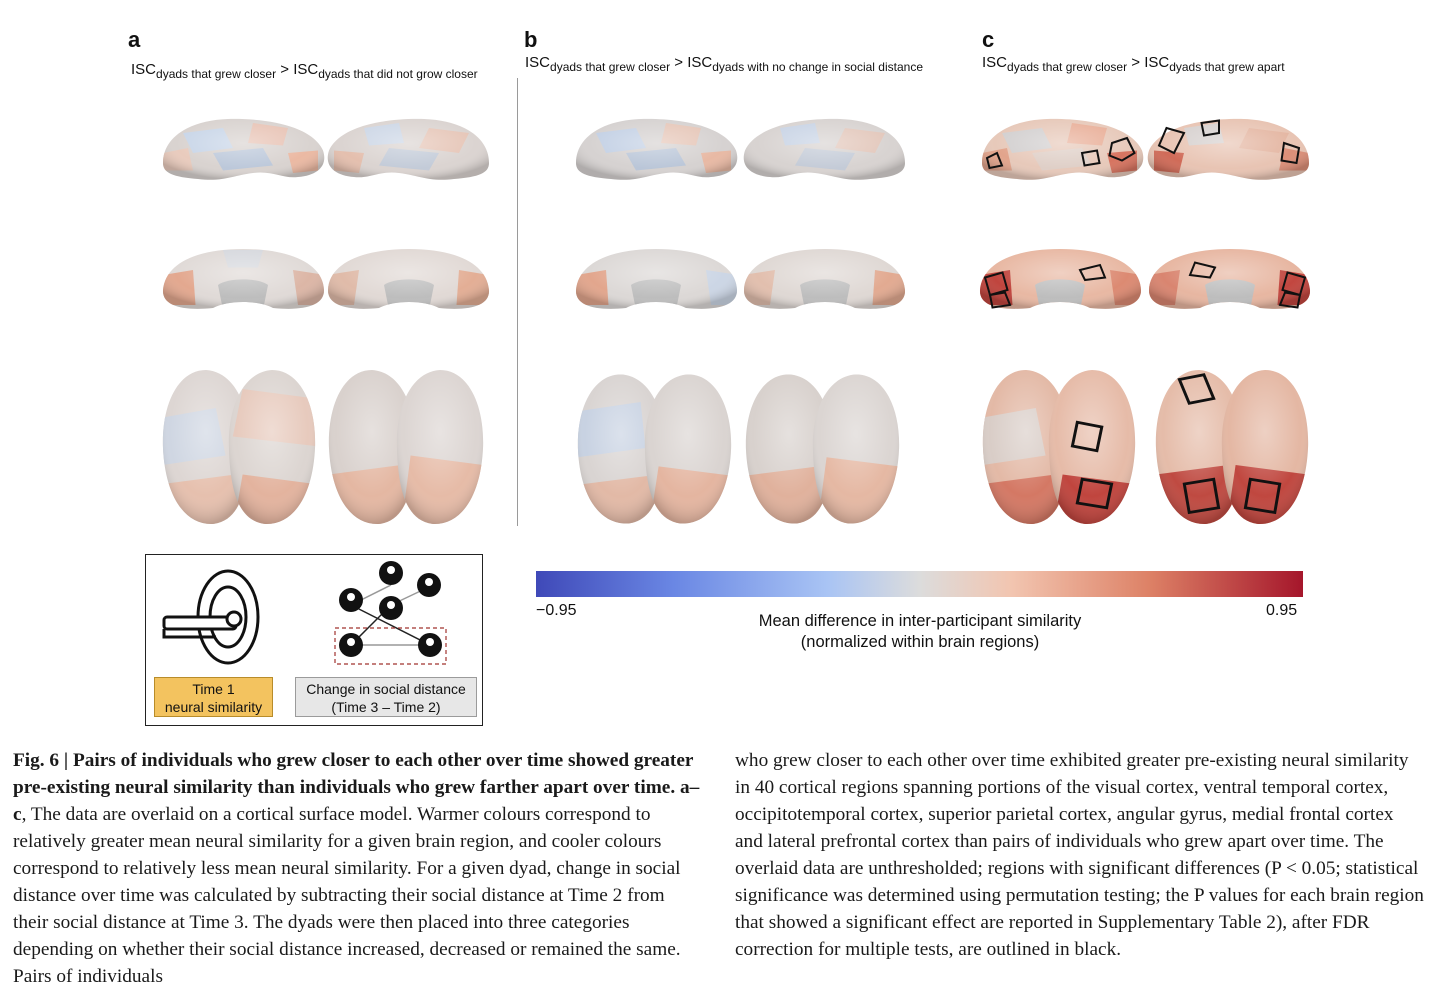  Describe the element at coordinates (531, 39) in the screenshot. I see `panel-letter-b: b` at that location.